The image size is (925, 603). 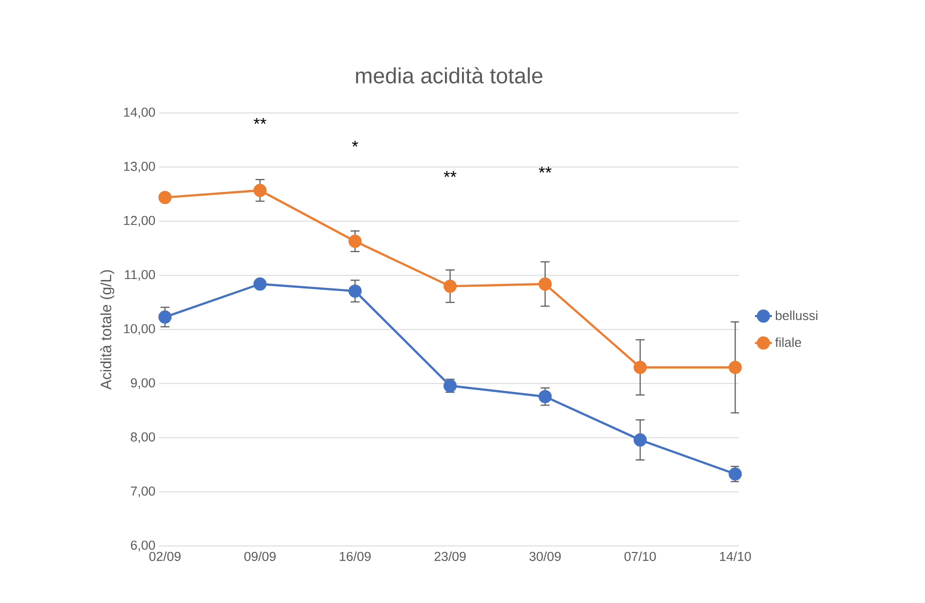 I want to click on x-tick-label: 23/09, so click(x=450, y=557).